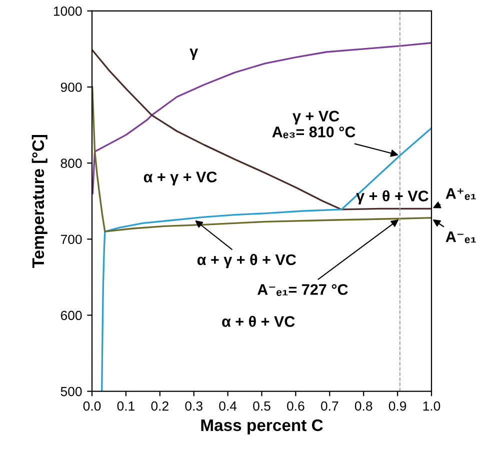 This screenshot has width=492, height=455. What do you see at coordinates (40, 201) in the screenshot?
I see `y-axis-title: Temperature [°C]` at bounding box center [40, 201].